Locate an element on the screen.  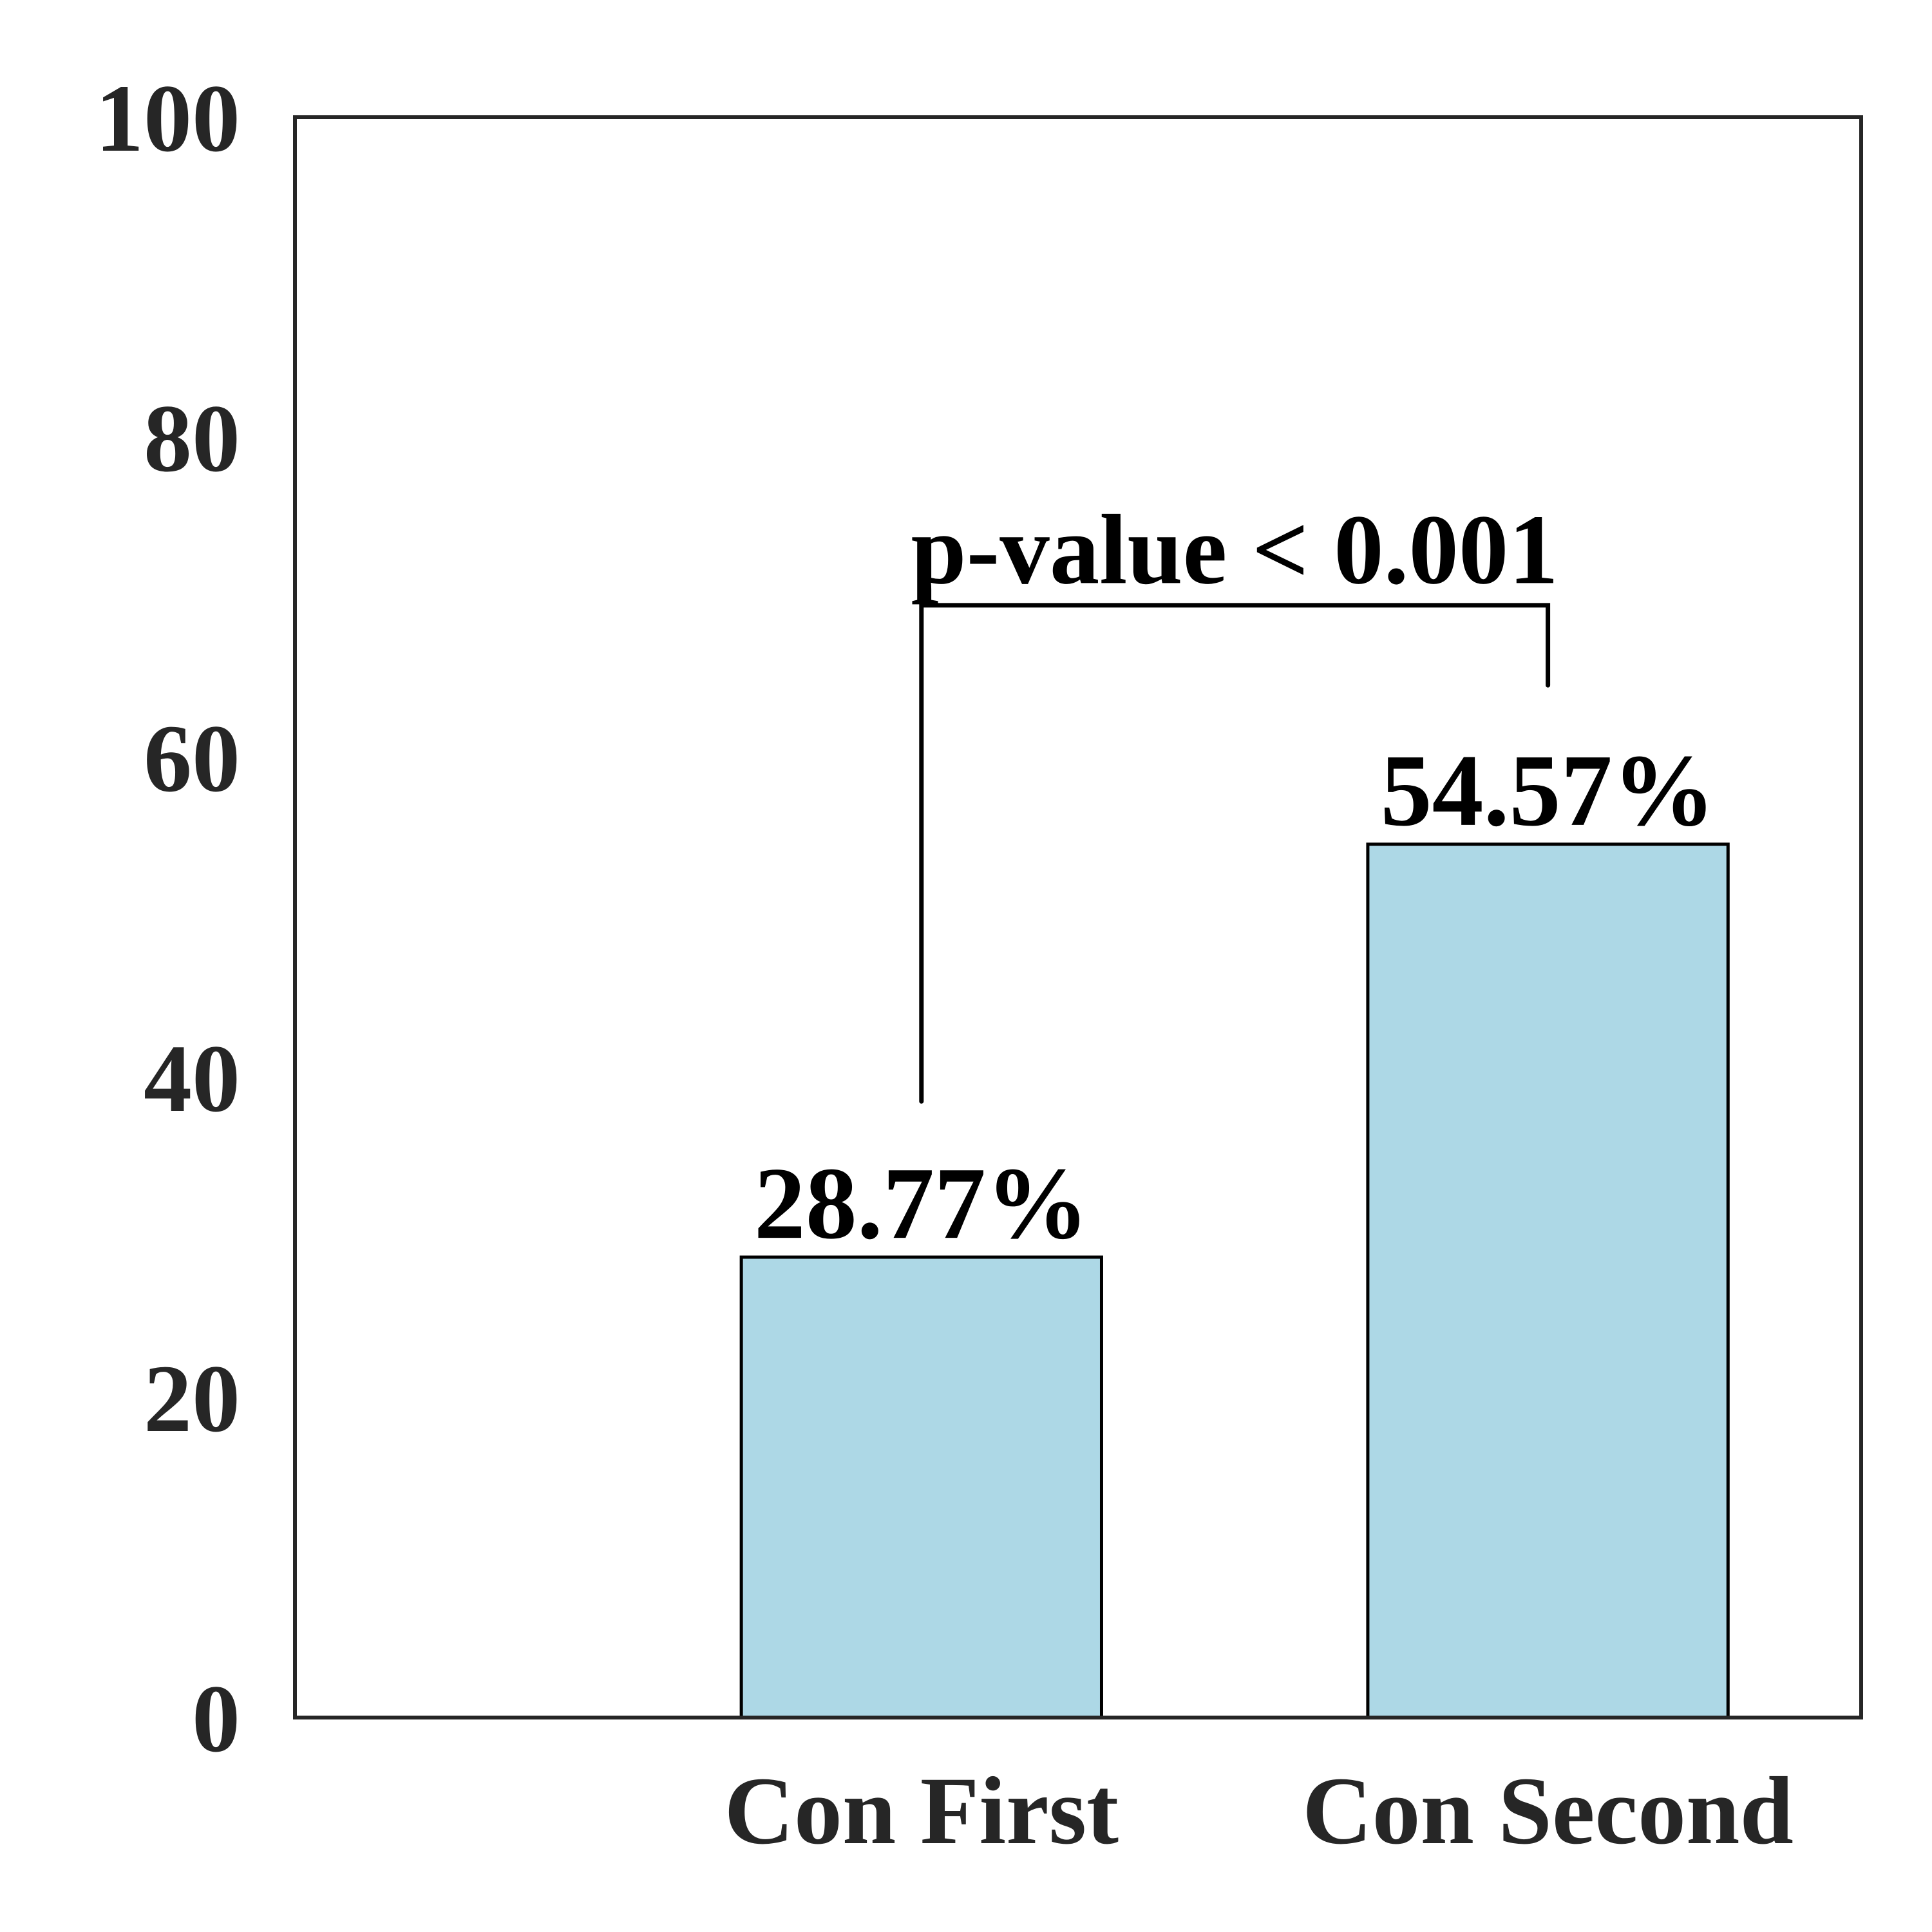
y-axis-ticks: 0 20 40 60 80 100 is located at coordinates (167, 918).